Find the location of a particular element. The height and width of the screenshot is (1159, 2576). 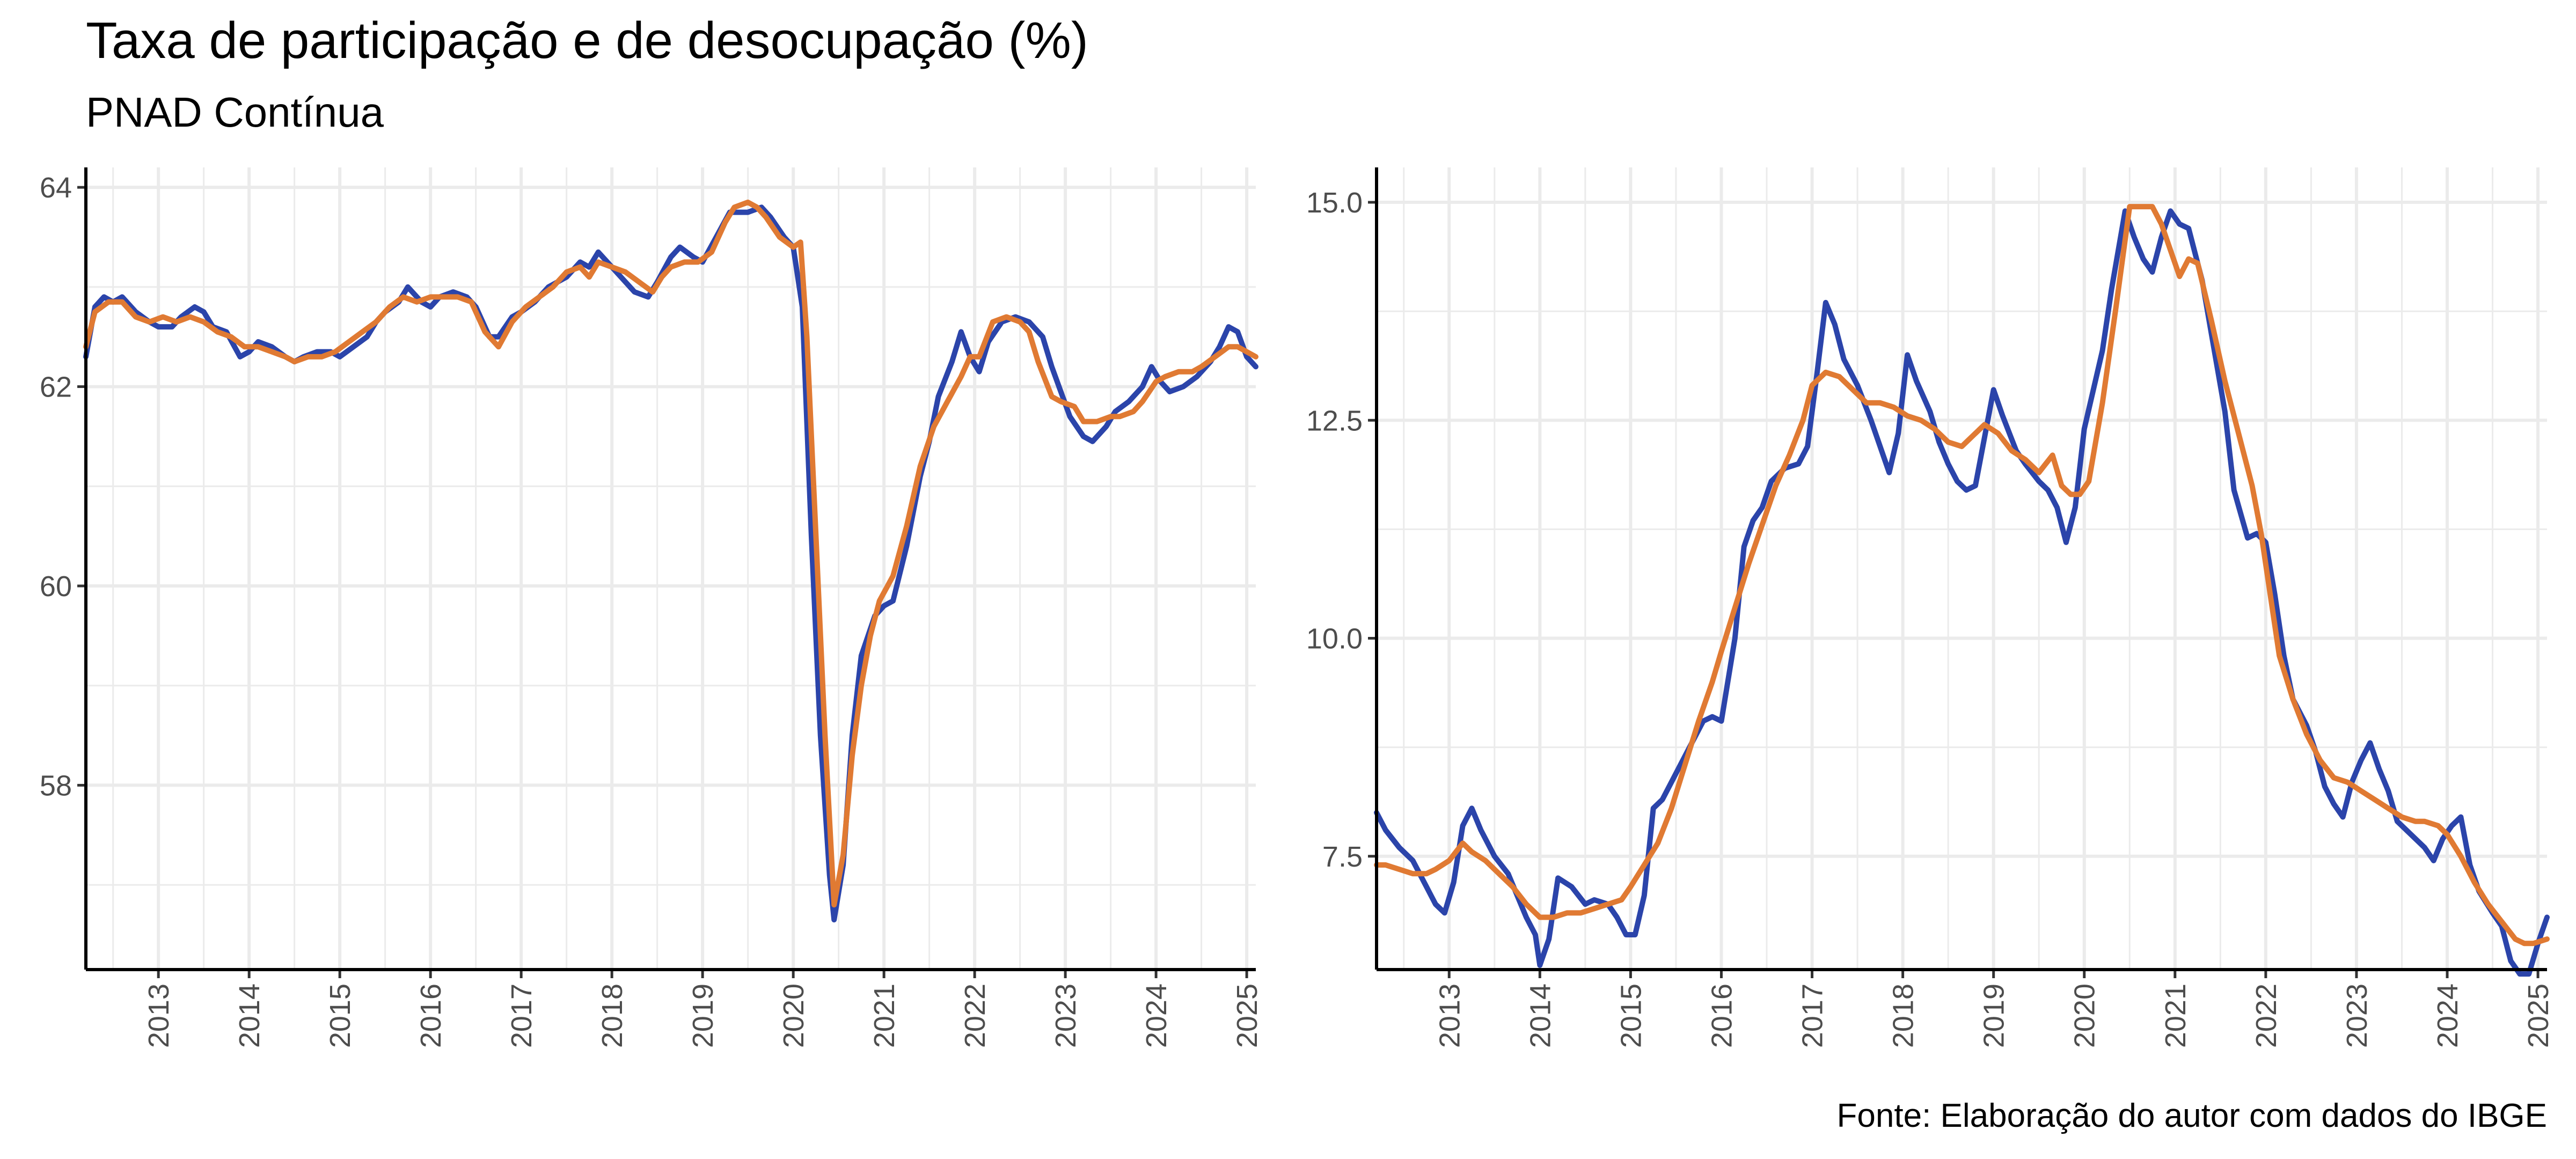

y-tick-label: 62 is located at coordinates (56, 387).